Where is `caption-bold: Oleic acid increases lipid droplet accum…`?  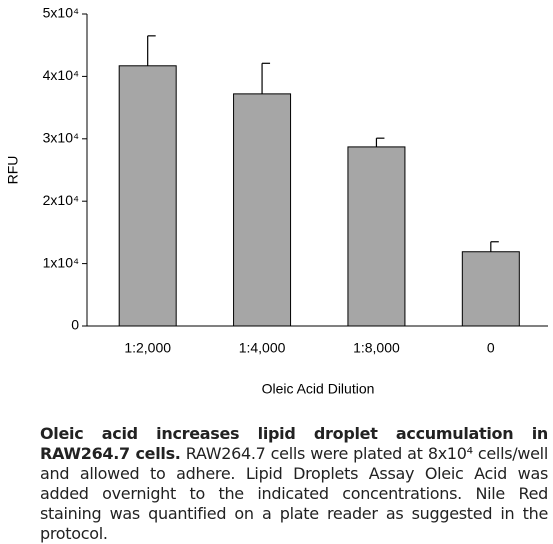 caption-bold: Oleic acid increases lipid droplet accum… is located at coordinates (294, 443).